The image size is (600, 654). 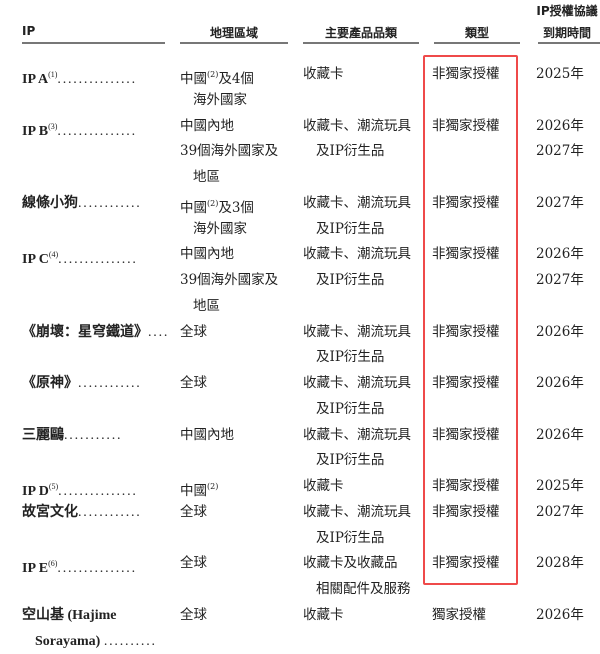 What do you see at coordinates (35, 260) in the screenshot?
I see `ip-name-text: IP C` at bounding box center [35, 260].